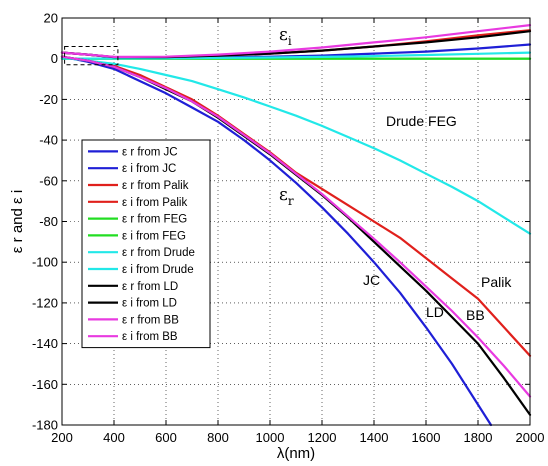 This screenshot has height=466, width=548. Describe the element at coordinates (371, 280) in the screenshot. I see `annotation-jc: JC` at that location.